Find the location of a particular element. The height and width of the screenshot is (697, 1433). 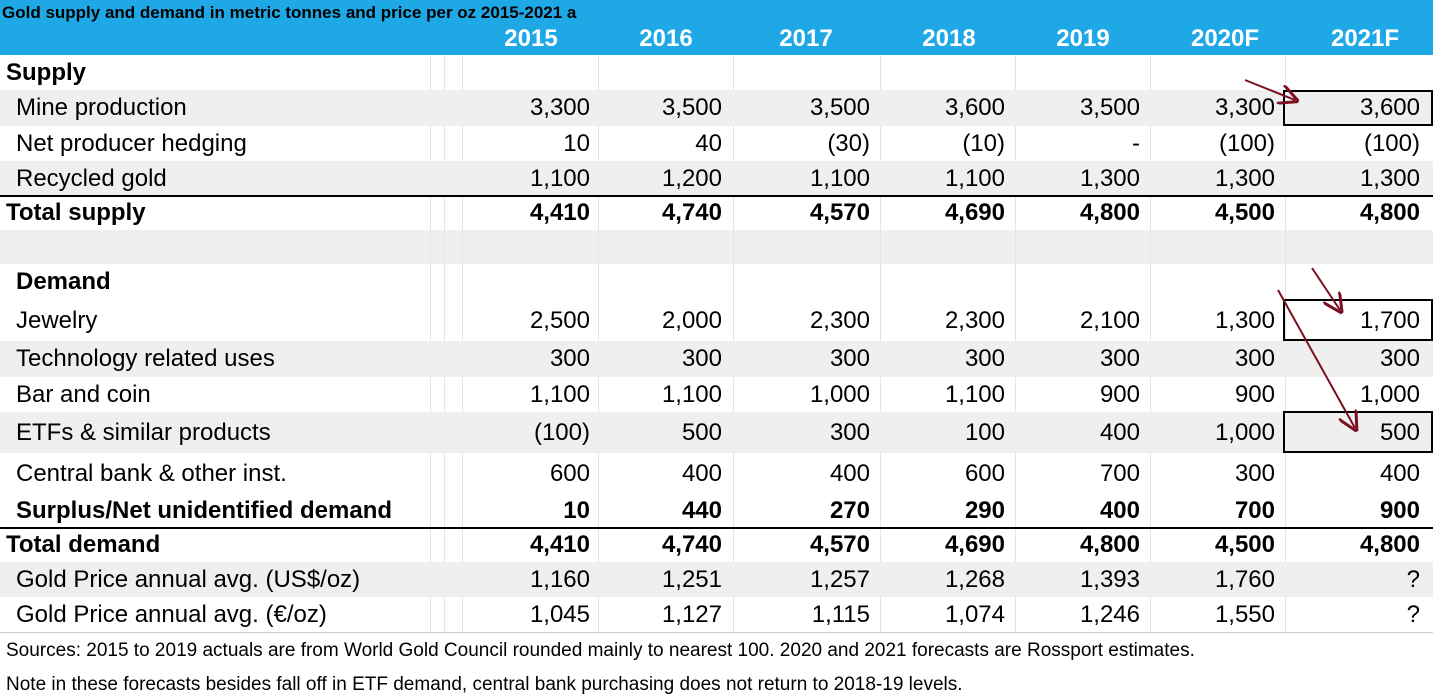

cell-value: 1,160 is located at coordinates (559, 579).